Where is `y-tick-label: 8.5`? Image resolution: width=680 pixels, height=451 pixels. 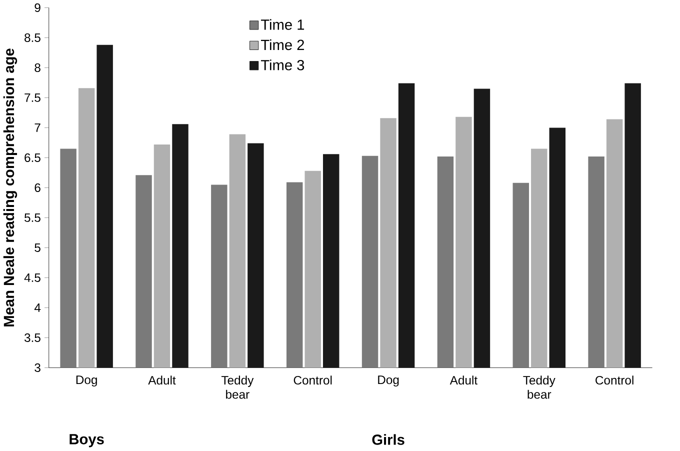
y-tick-label: 8.5 is located at coordinates (32, 38).